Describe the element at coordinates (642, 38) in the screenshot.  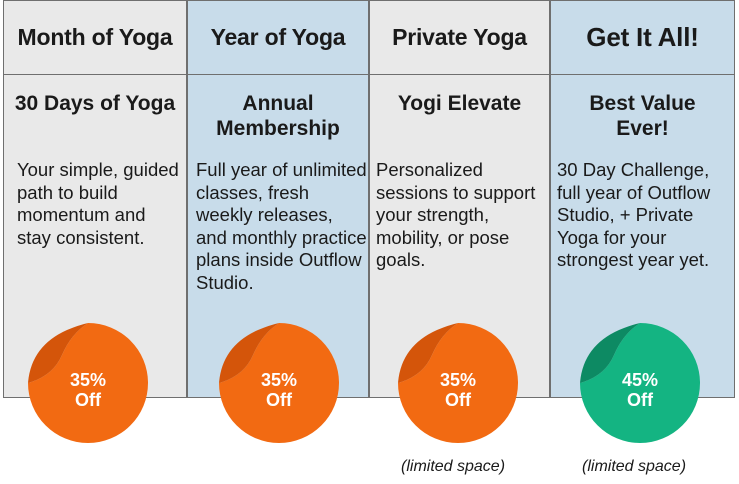
I see `plan-header: Get It All!` at that location.